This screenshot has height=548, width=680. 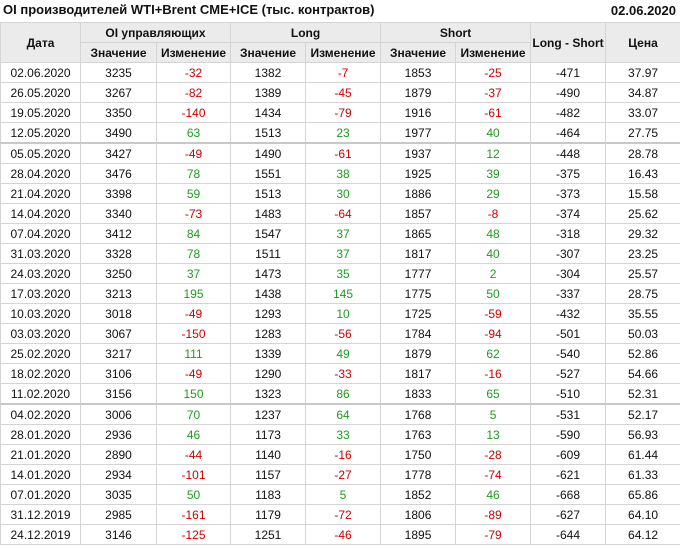 I want to click on date-cell: 31.03.2020, so click(x=40, y=253).